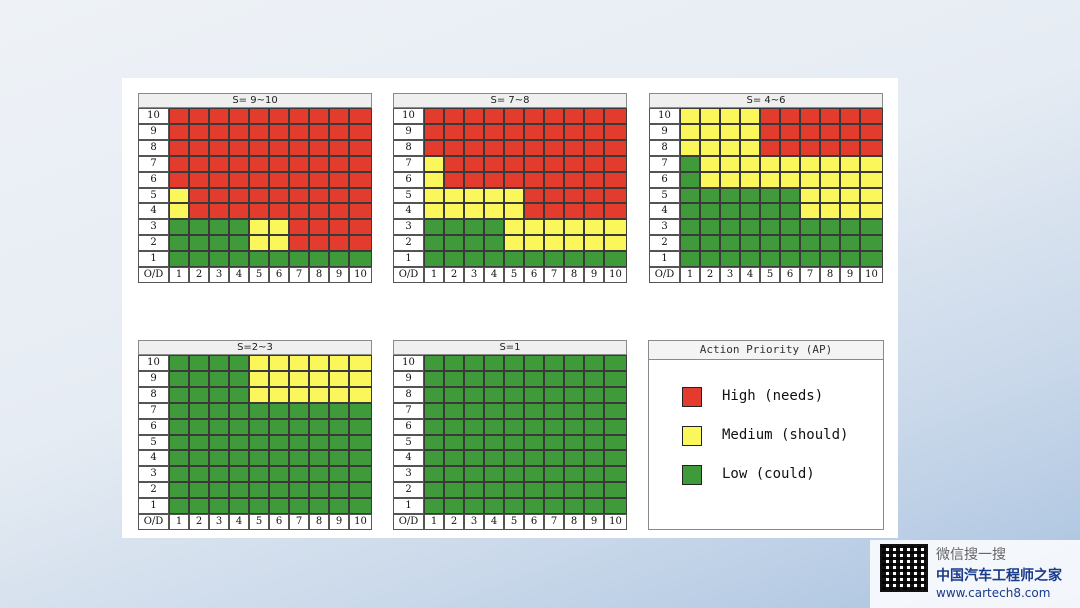  Describe the element at coordinates (510, 347) in the screenshot. I see `panel-title: S=1` at that location.